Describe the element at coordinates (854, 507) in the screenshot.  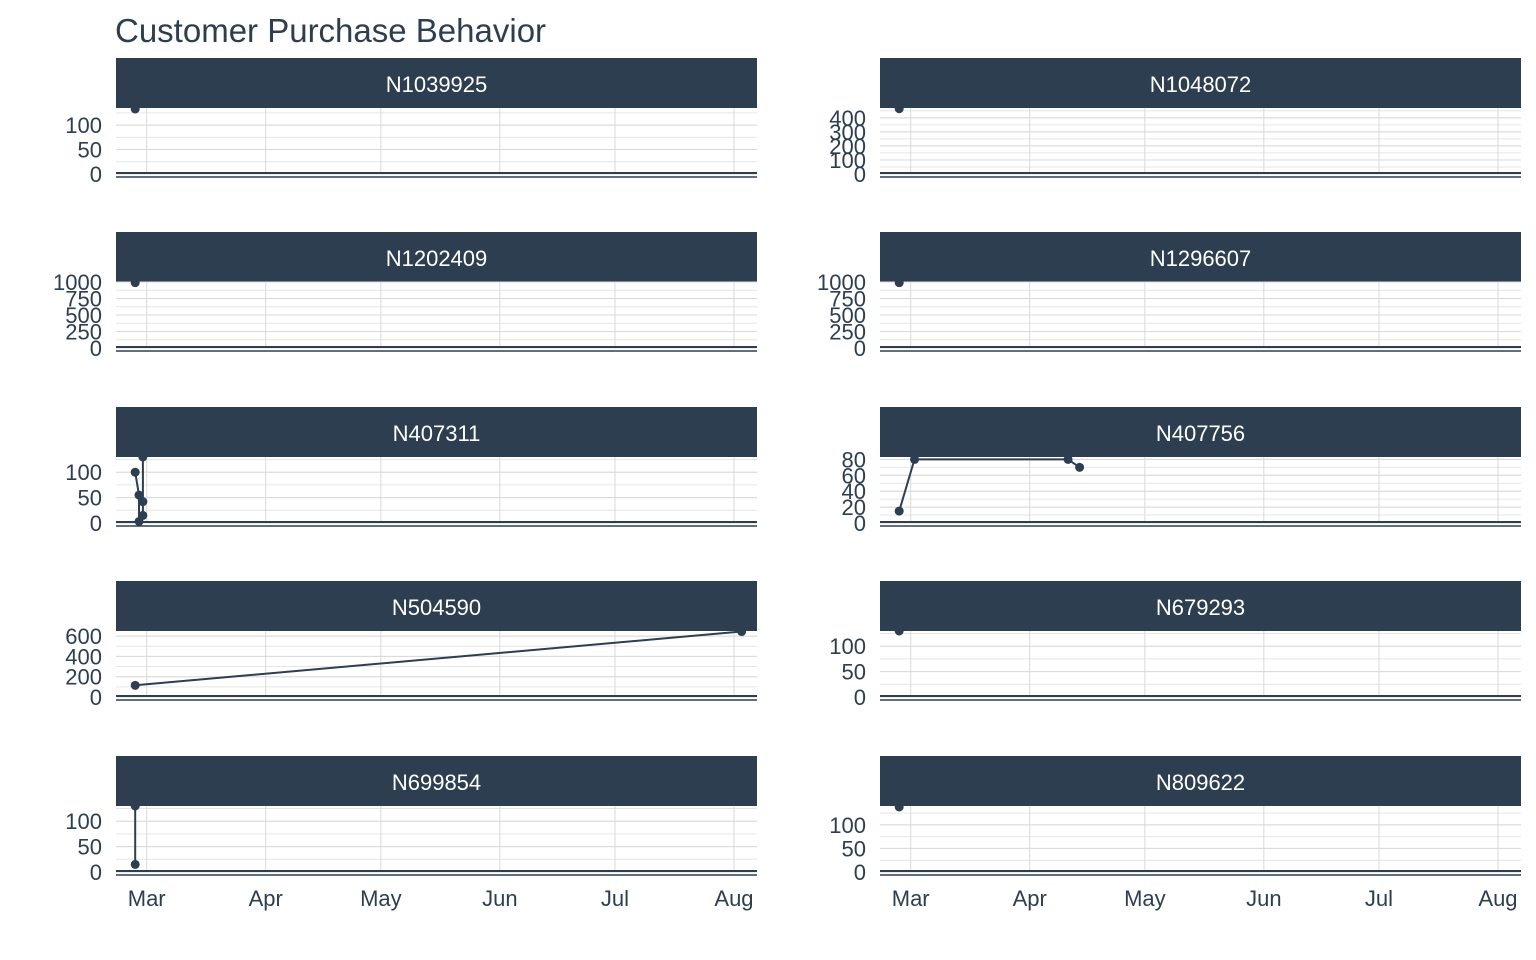
I see `y-tick-label: 20` at that location.